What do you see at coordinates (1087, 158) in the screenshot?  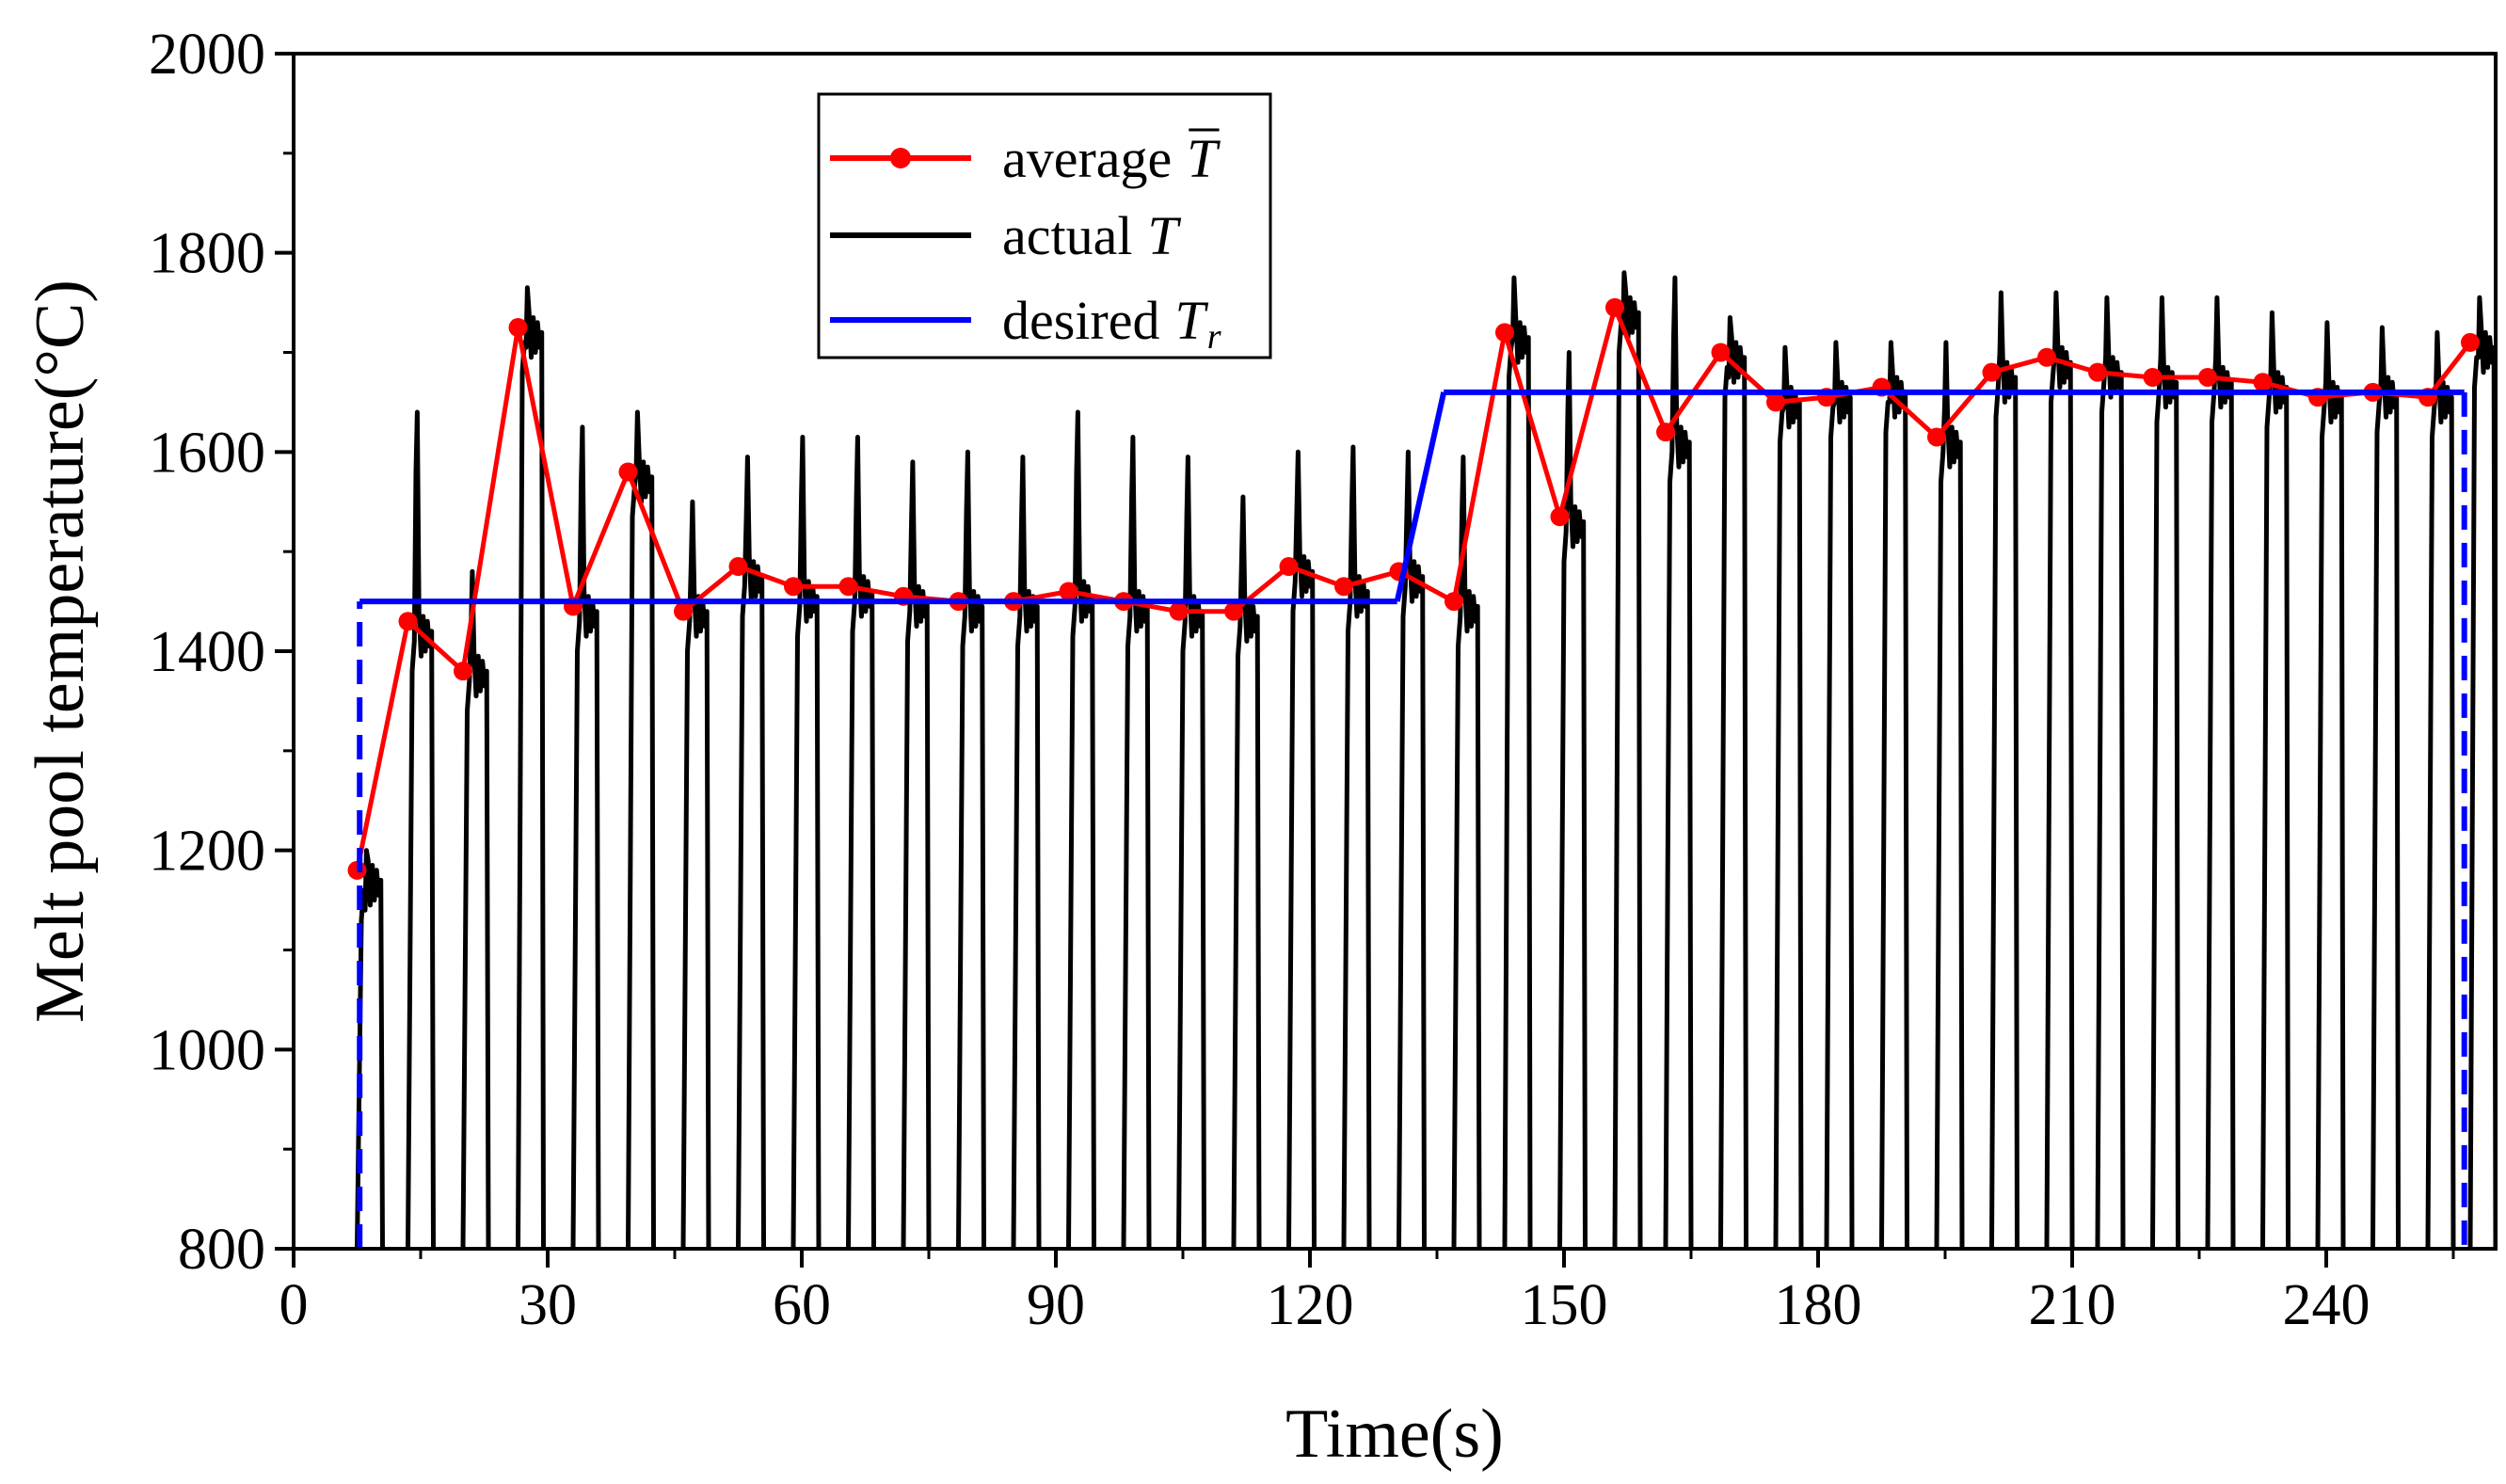 I see `legend-label-average: average` at bounding box center [1087, 158].